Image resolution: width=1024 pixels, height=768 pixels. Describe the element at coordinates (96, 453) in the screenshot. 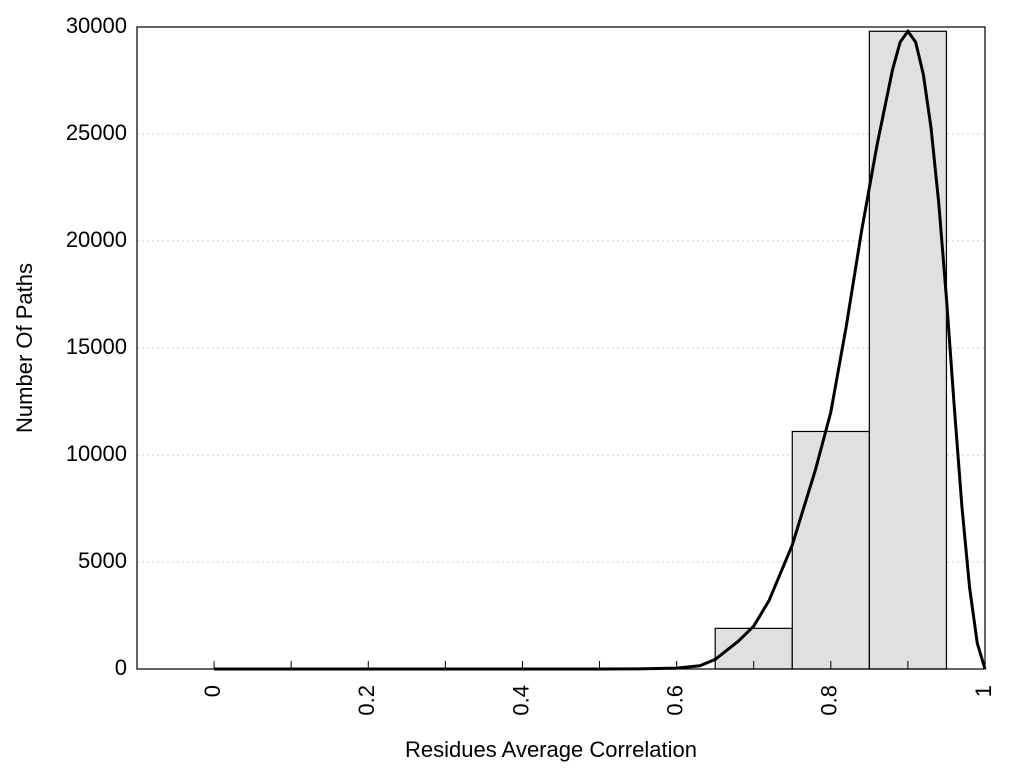

I see `y-tick-label: 10000` at that location.